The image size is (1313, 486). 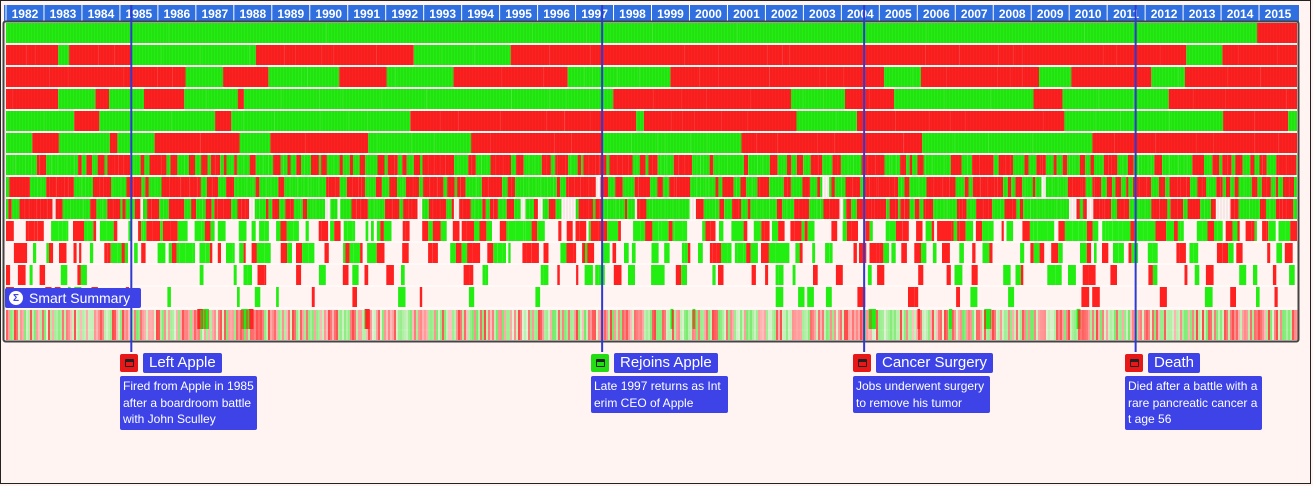 I want to click on event-header: Left Apple, so click(x=171, y=363).